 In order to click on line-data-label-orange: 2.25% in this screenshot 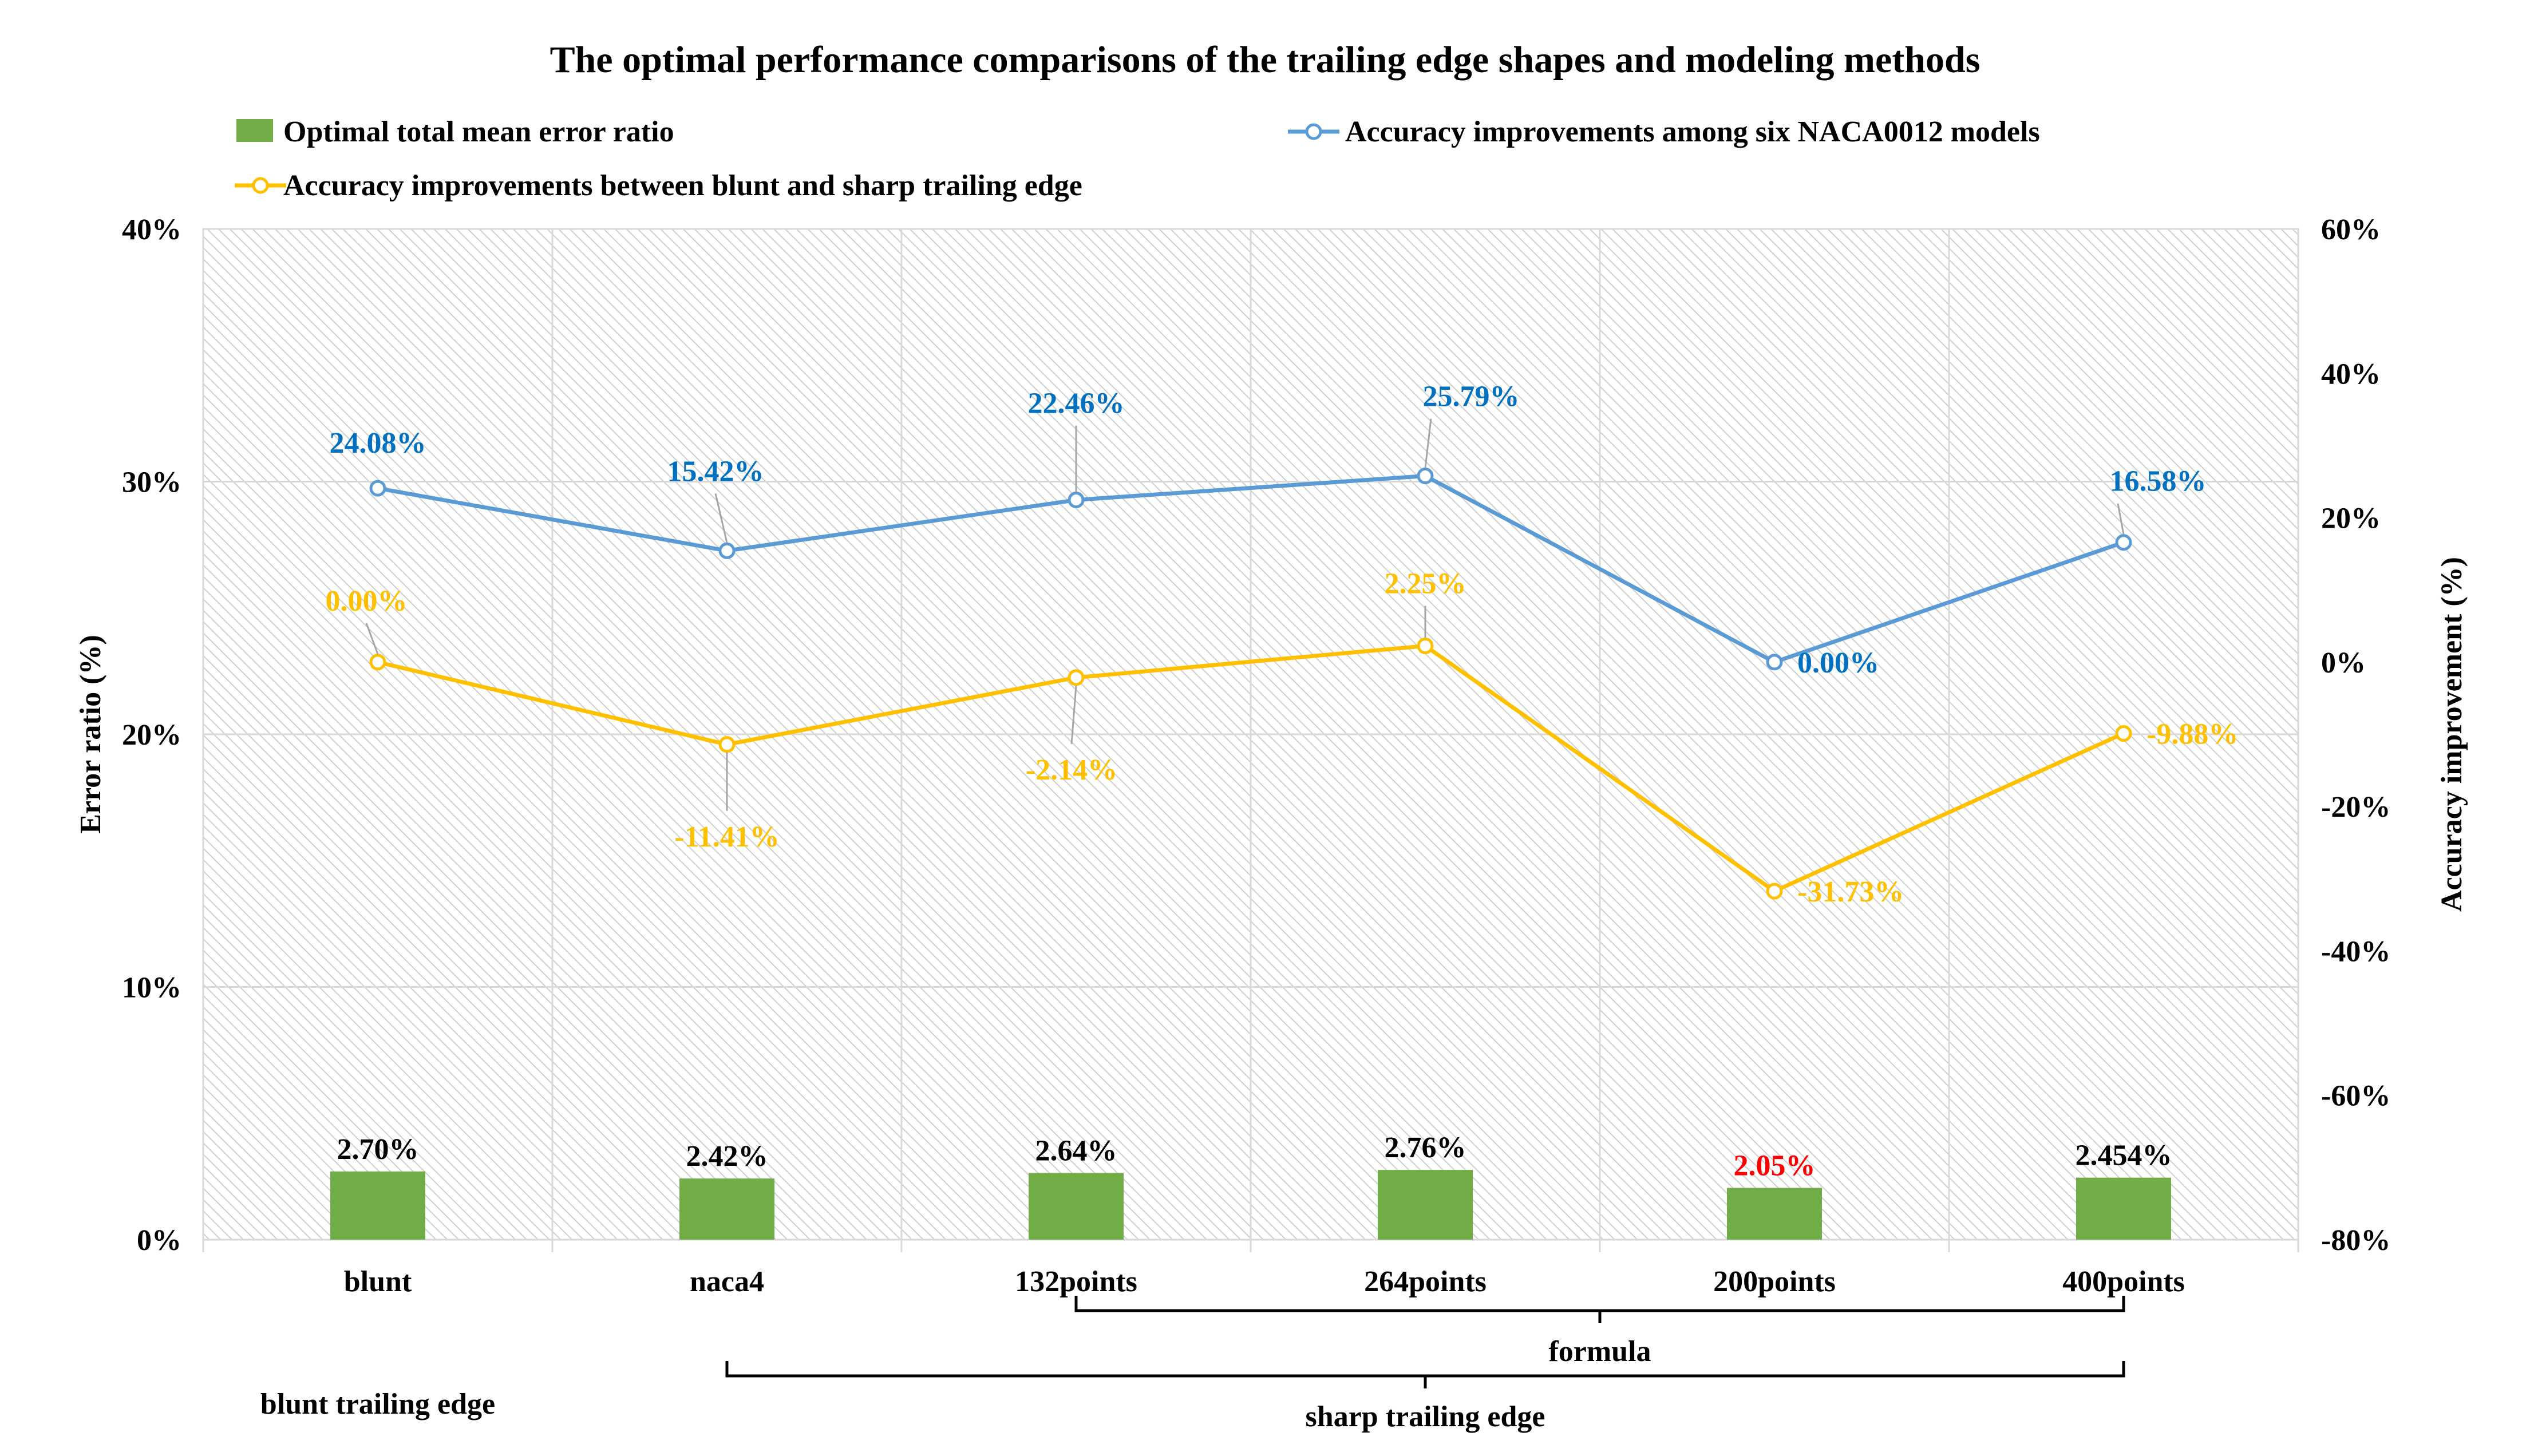, I will do `click(1425, 583)`.